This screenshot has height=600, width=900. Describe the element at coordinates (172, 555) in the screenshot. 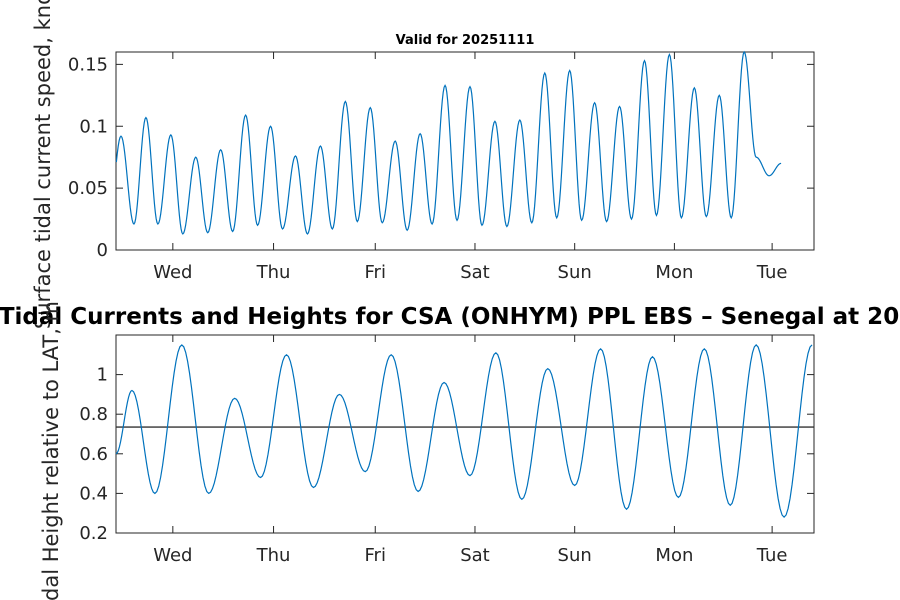

I see `tidal-height-x-tick-label-wed: Wed` at that location.